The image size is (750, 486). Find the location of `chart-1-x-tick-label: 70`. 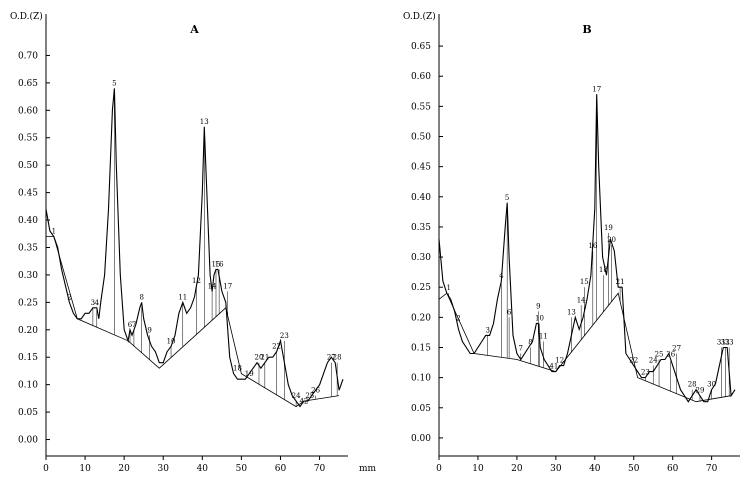

chart-1-x-tick-label: 70 is located at coordinates (712, 469).